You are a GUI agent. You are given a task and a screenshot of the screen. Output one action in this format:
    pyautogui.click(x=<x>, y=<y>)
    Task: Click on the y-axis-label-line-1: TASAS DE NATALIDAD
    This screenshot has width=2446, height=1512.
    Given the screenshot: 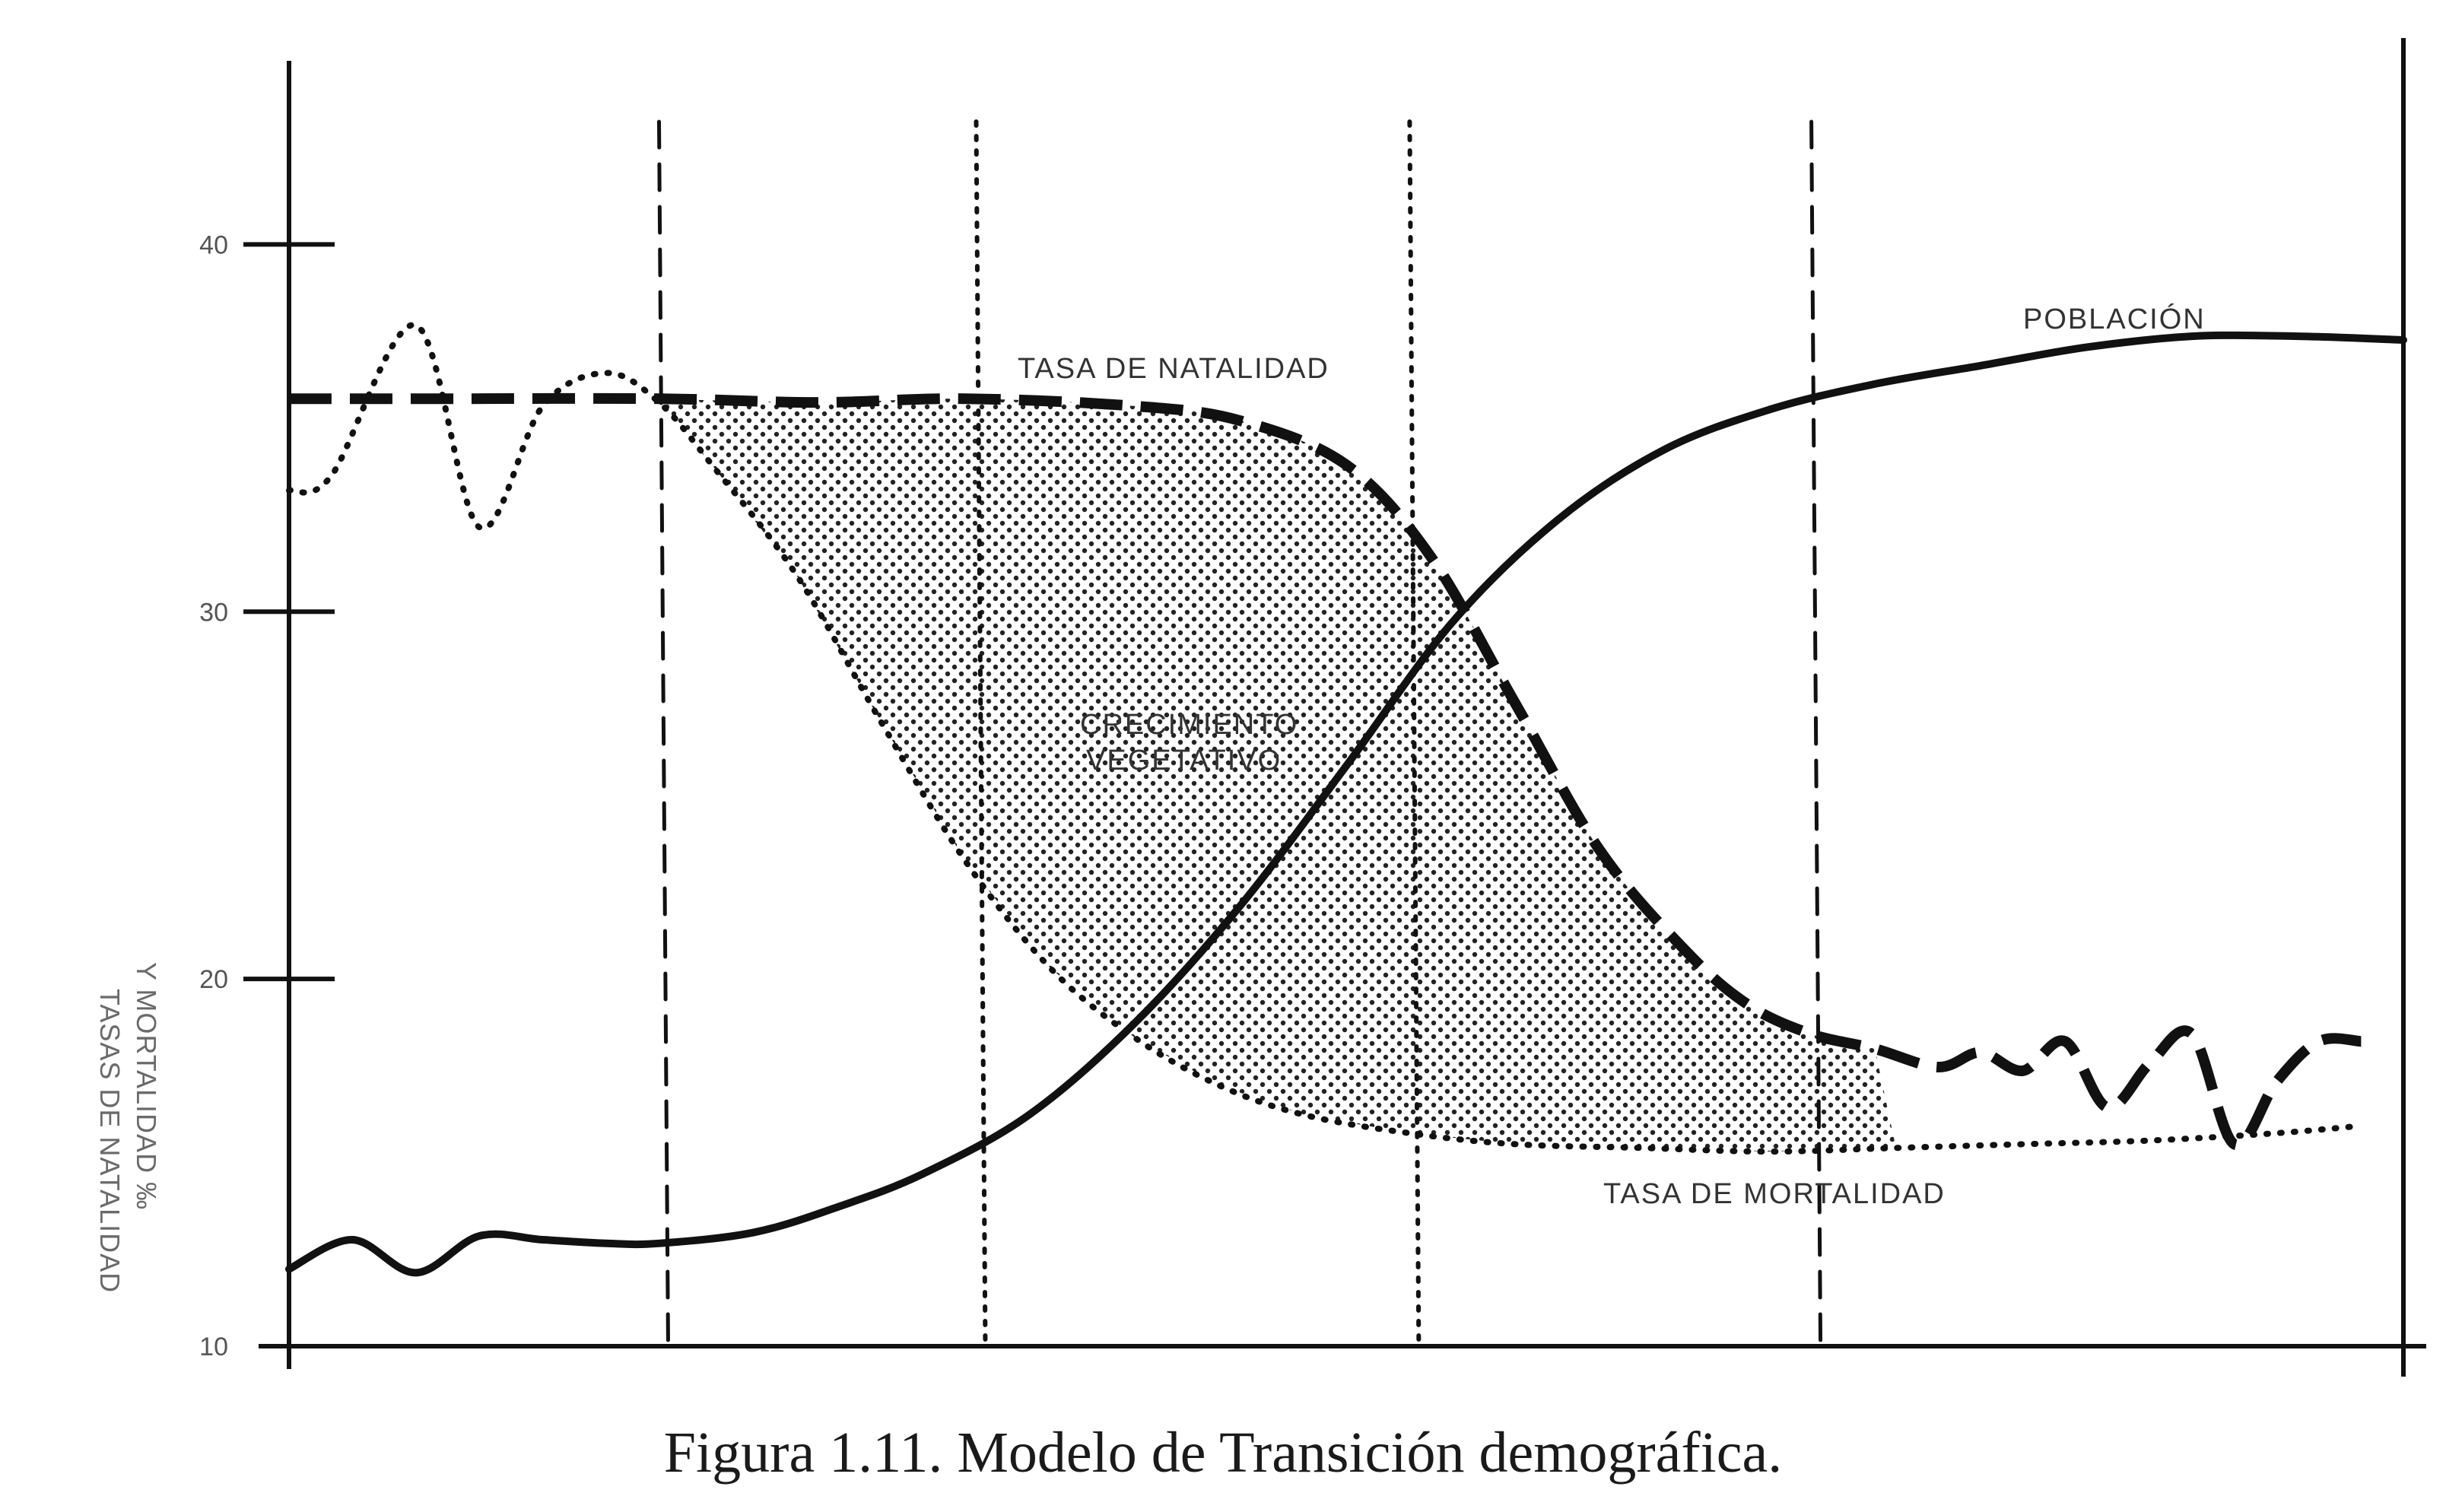 What is the action you would take?
    pyautogui.click(x=109, y=1141)
    